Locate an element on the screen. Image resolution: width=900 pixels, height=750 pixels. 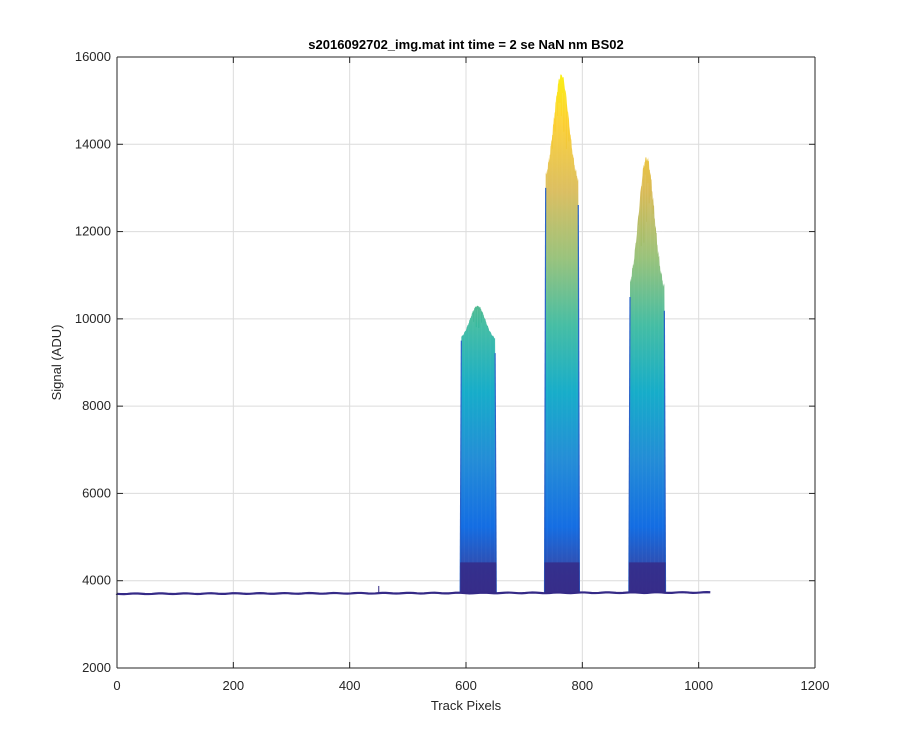
x-axis-label: Track Pixels is located at coordinates (466, 705).